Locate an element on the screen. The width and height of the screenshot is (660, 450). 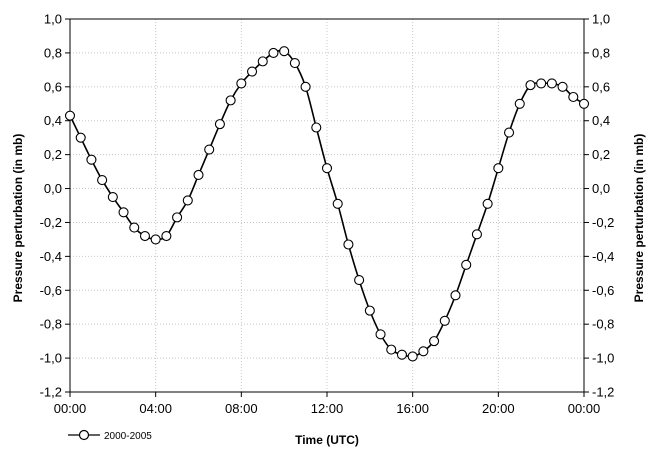
y-tick-label-right: 0,6 is located at coordinates (601, 86).